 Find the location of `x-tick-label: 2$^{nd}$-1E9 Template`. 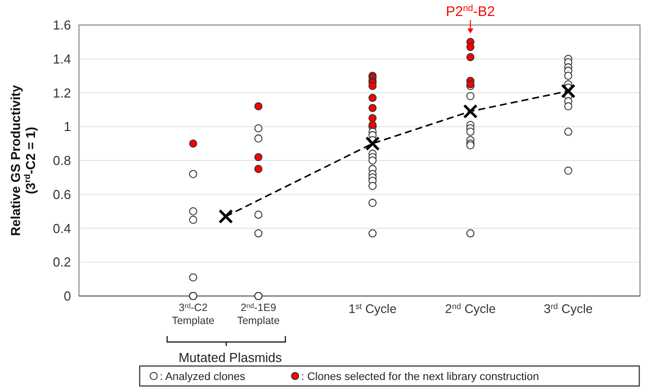

x-tick-label: 2$^{nd}$-1E9 Template is located at coordinates (258, 314).